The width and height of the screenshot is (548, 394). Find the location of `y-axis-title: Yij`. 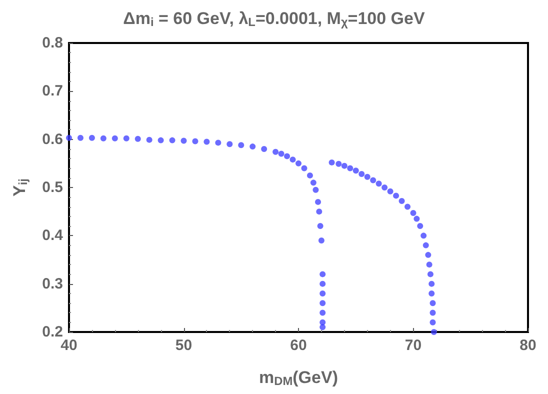

y-axis-title: Yij is located at coordinates (20, 187).